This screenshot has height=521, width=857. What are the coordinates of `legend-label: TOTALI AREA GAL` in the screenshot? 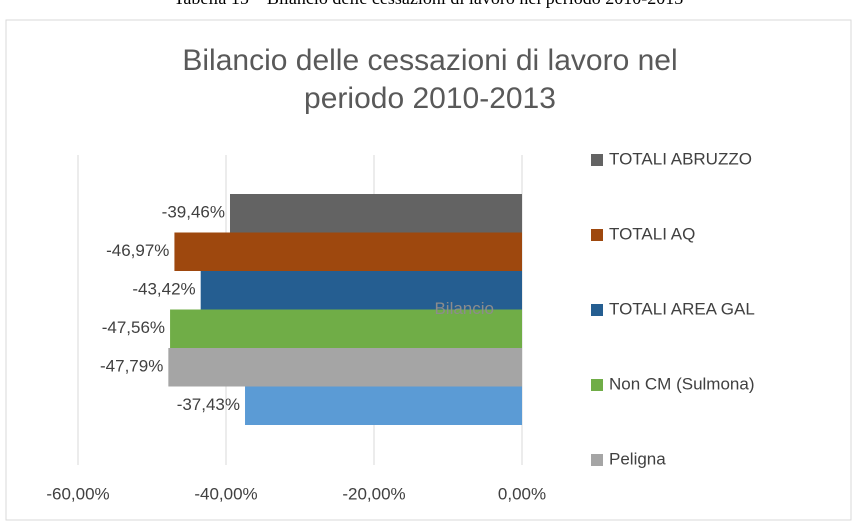 It's located at (682, 308).